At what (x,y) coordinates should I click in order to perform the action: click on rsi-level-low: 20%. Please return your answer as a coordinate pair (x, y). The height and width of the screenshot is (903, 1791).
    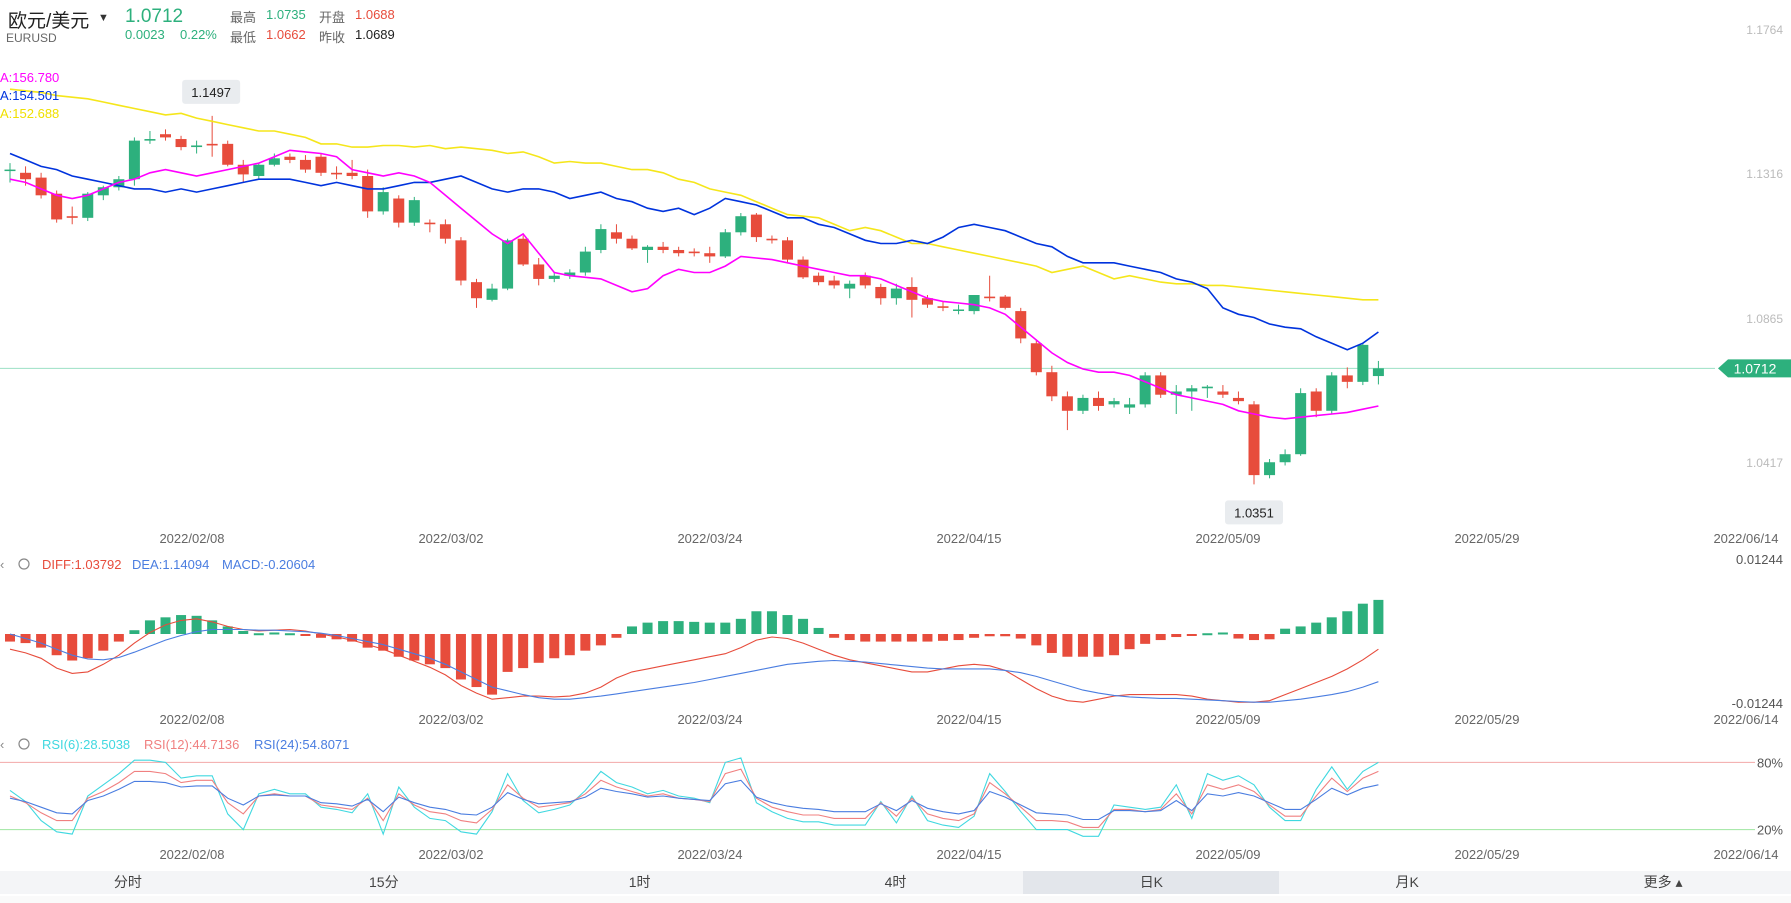
    Looking at the image, I should click on (1770, 830).